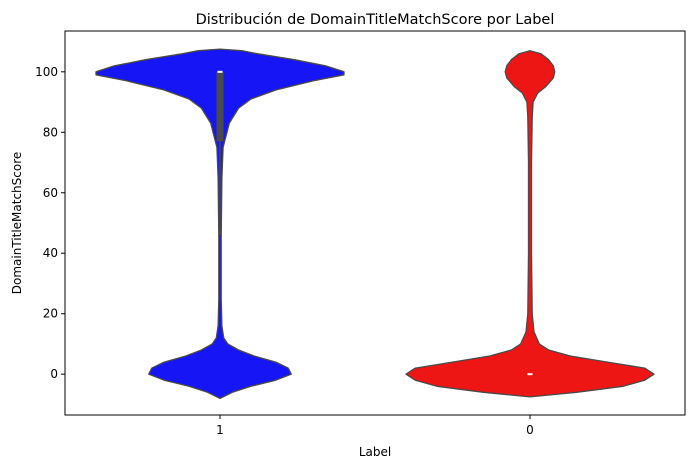  What do you see at coordinates (530, 430) in the screenshot?
I see `x-tick-label: 0` at bounding box center [530, 430].